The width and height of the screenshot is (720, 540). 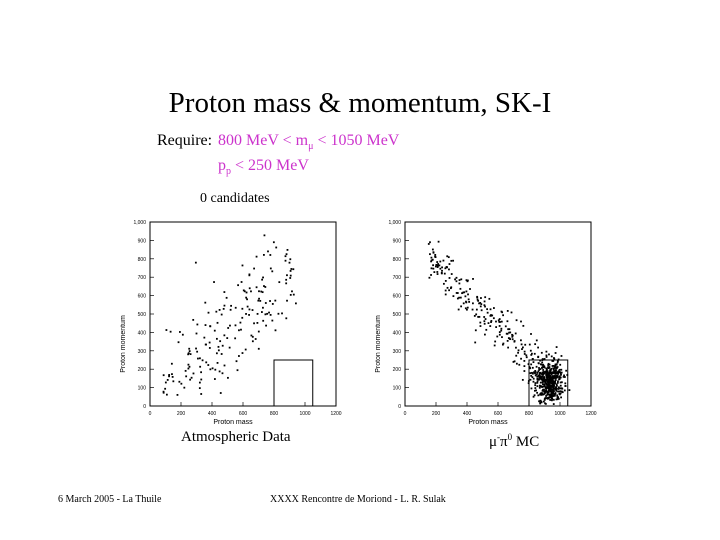 I want to click on mass-condition: 800 MeV < mμ < 1050 MeV, so click(x=308, y=144).